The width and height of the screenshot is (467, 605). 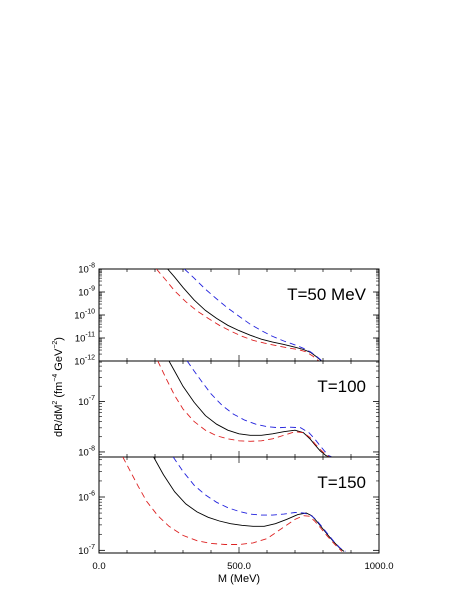 What do you see at coordinates (86, 292) in the screenshot?
I see `y-tick-label: 10⁻⁹` at bounding box center [86, 292].